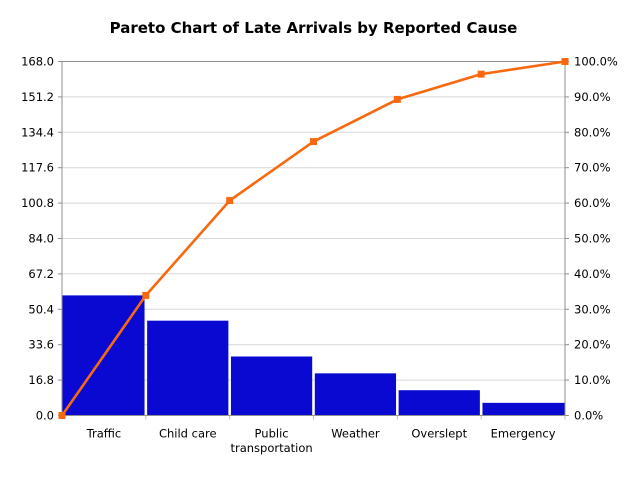 This screenshot has width=640, height=480. I want to click on left-axis-tick-label: 67.2, so click(41, 274).